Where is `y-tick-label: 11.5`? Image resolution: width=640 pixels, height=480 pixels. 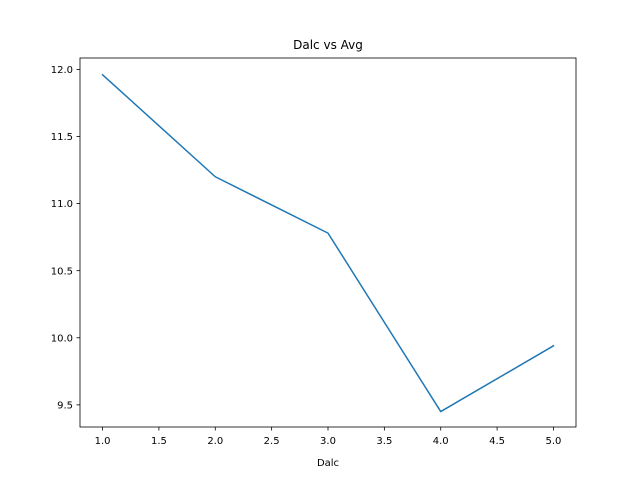
y-tick-label: 11.5 is located at coordinates (62, 137).